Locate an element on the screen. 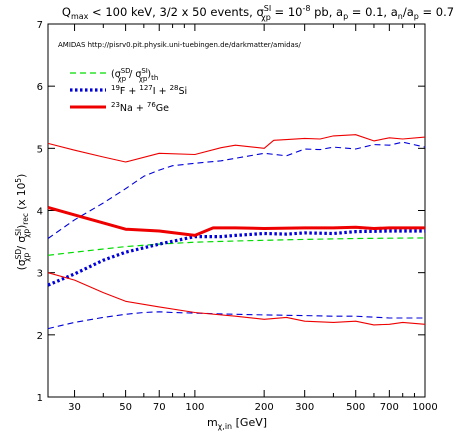  y-tick-labels: 1 2 3 4 5 6 7 is located at coordinates (40, 212).